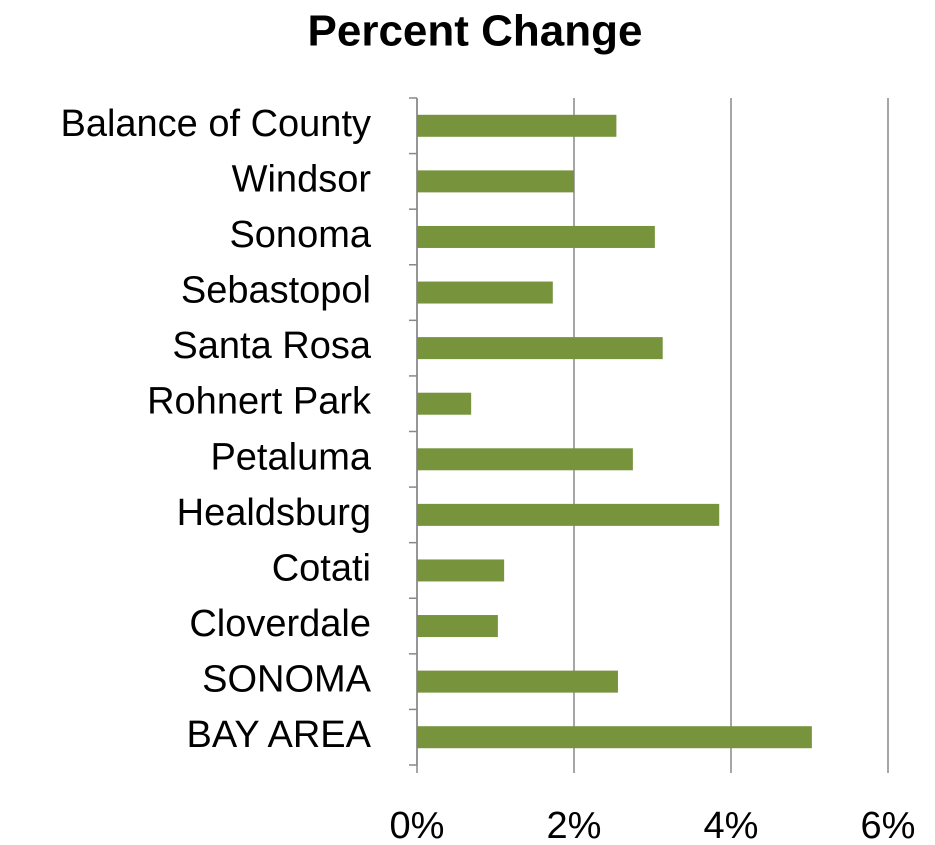 The width and height of the screenshot is (935, 845). I want to click on x-tick-label: 0%, so click(417, 825).